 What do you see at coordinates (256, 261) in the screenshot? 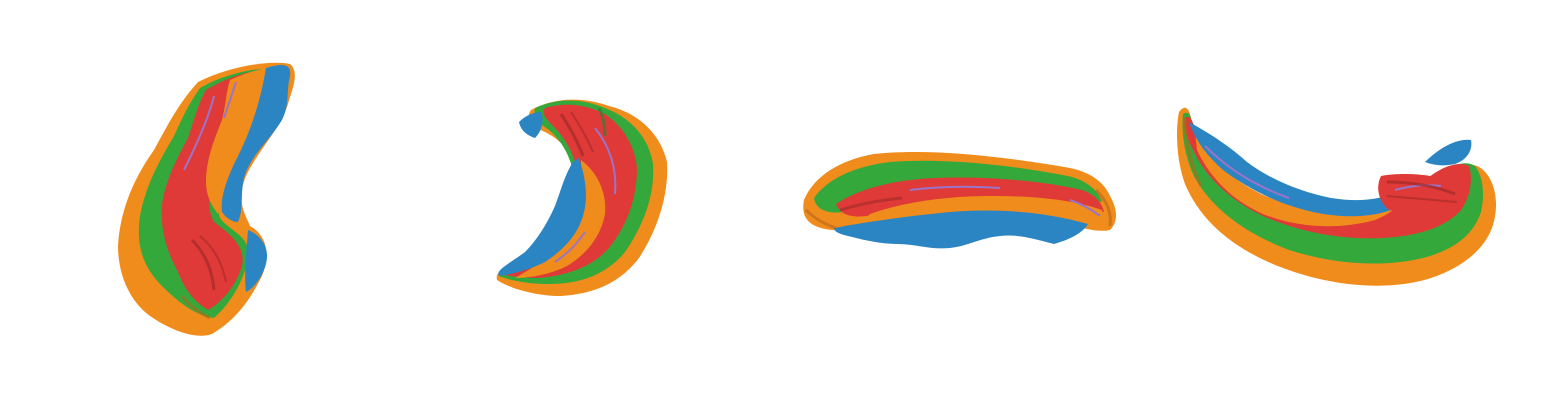
I see `band-blue-lower` at bounding box center [256, 261].